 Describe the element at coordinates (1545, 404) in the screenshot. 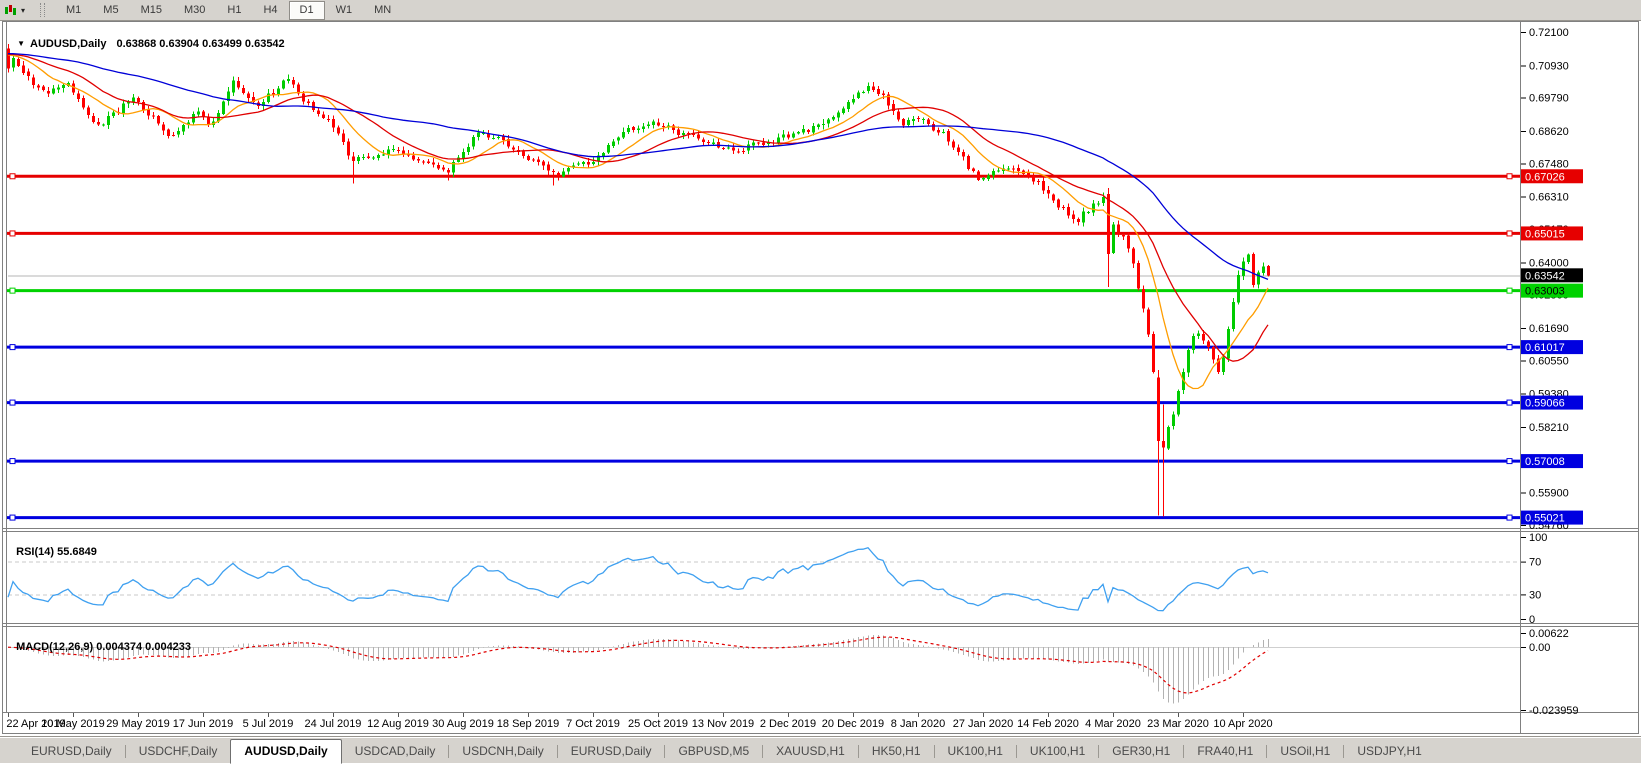

I see `level-price-label: 0.59066` at that location.